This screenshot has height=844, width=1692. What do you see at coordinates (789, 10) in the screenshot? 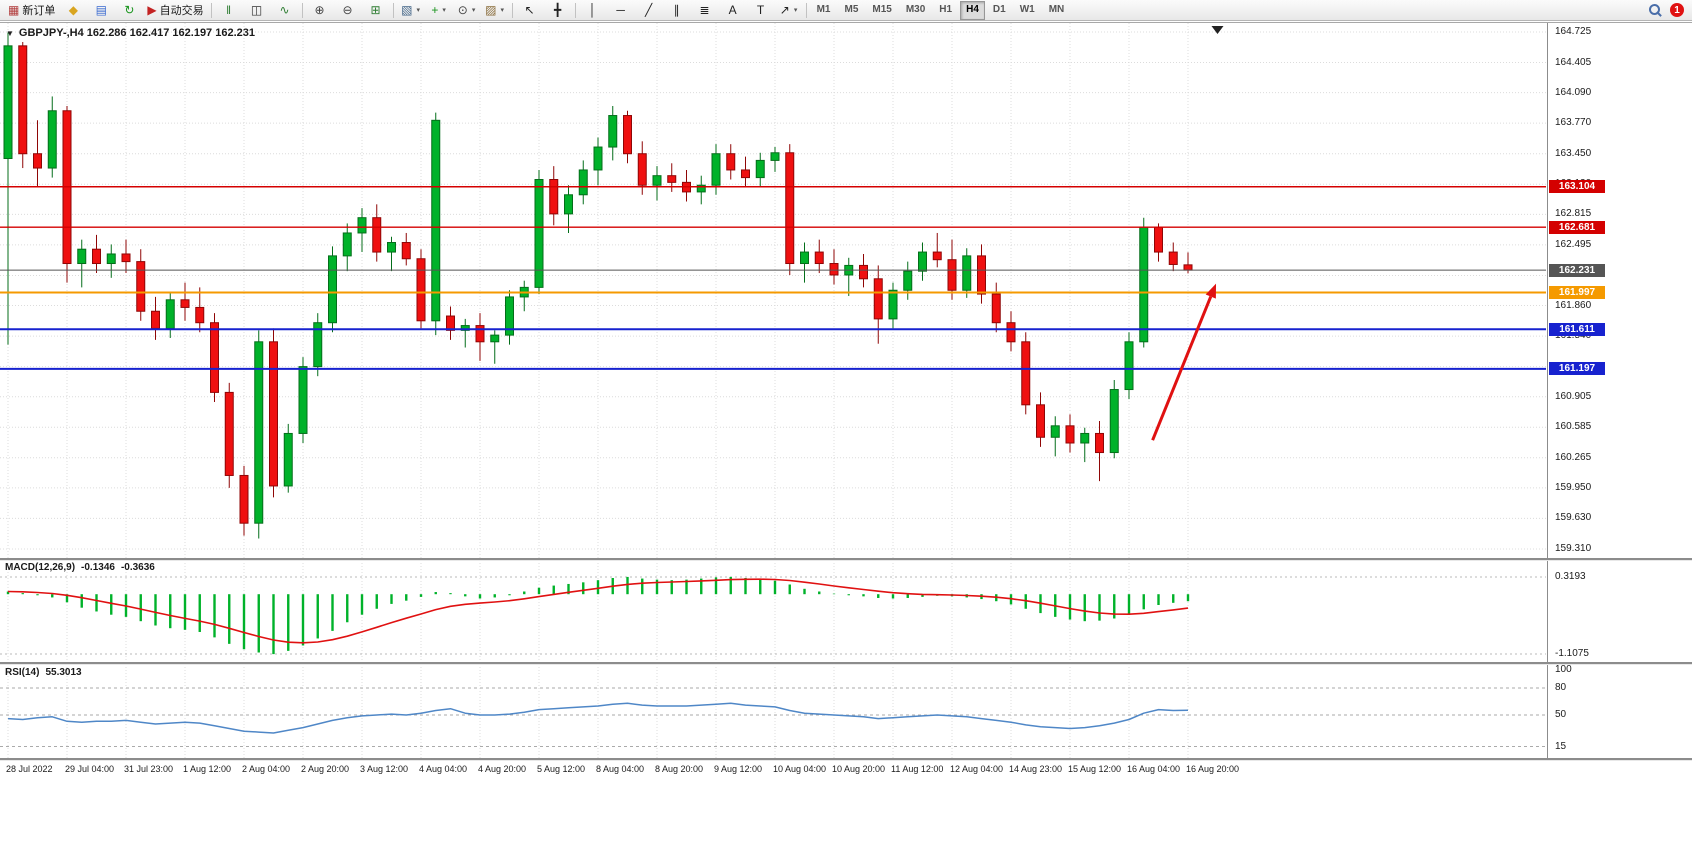
I see `arrows-tool-button: ↗ ▾` at bounding box center [789, 10].